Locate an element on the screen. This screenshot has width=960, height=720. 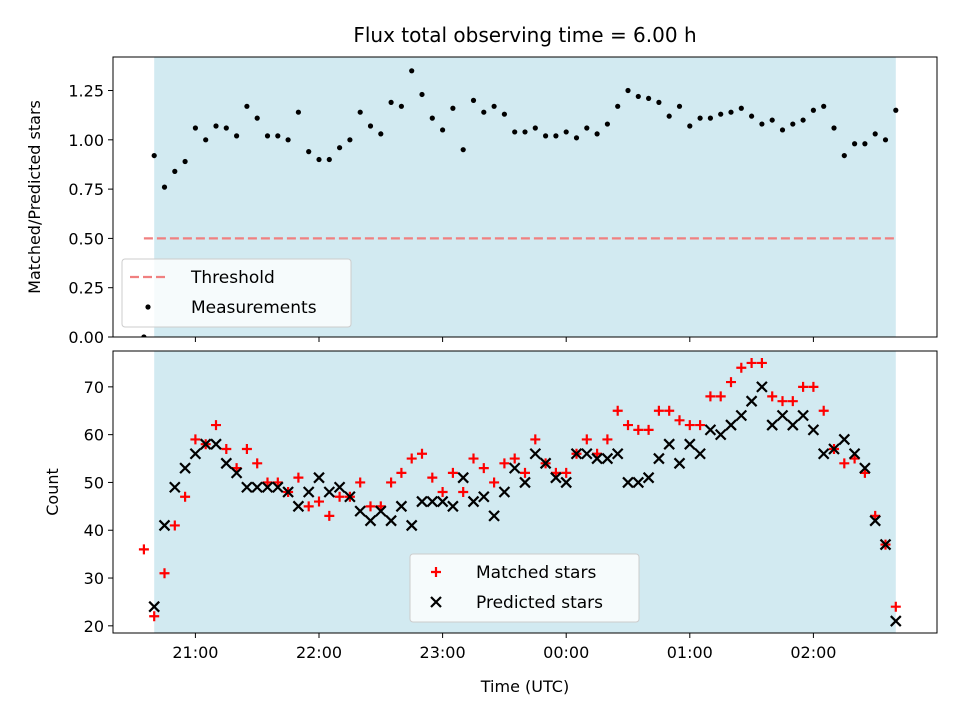
y-tick-label: 0.00 is located at coordinates (86, 337).